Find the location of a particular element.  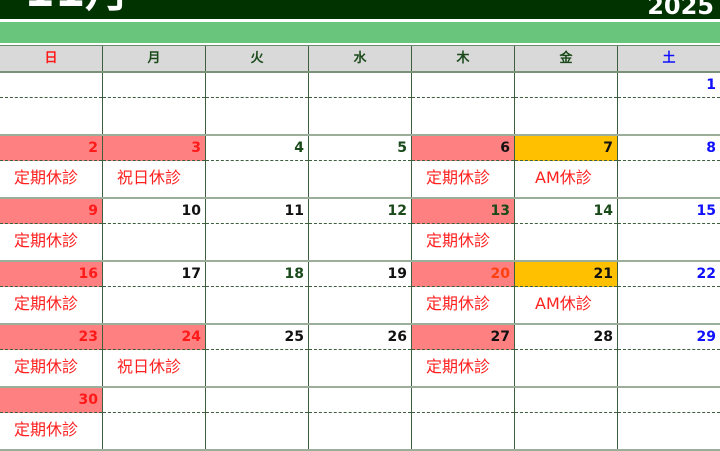

day-cell: 11 is located at coordinates (257, 229).